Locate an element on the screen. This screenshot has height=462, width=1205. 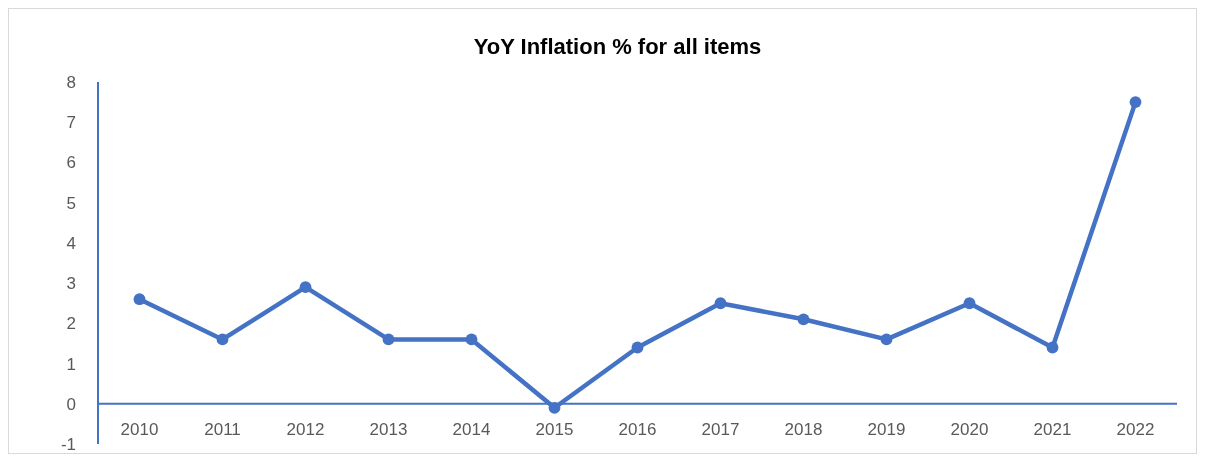
y-tick-label: 5 is located at coordinates (71, 203).